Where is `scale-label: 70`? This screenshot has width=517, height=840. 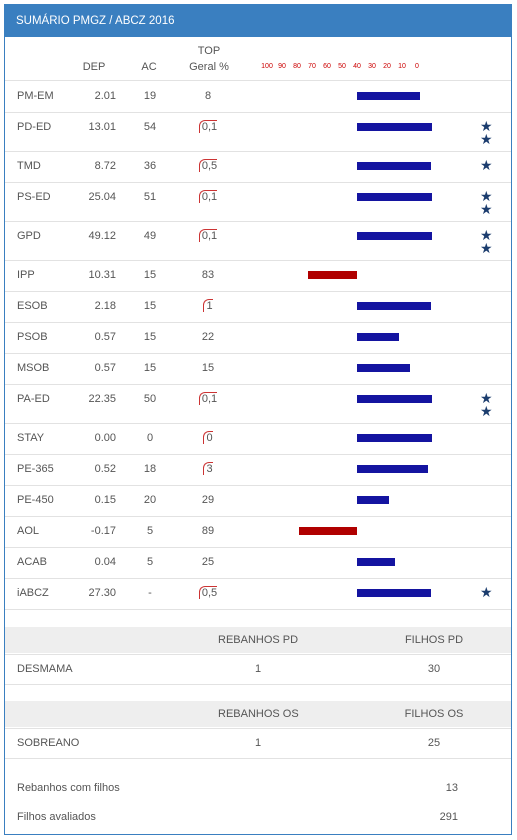 scale-label: 70 is located at coordinates (312, 66).